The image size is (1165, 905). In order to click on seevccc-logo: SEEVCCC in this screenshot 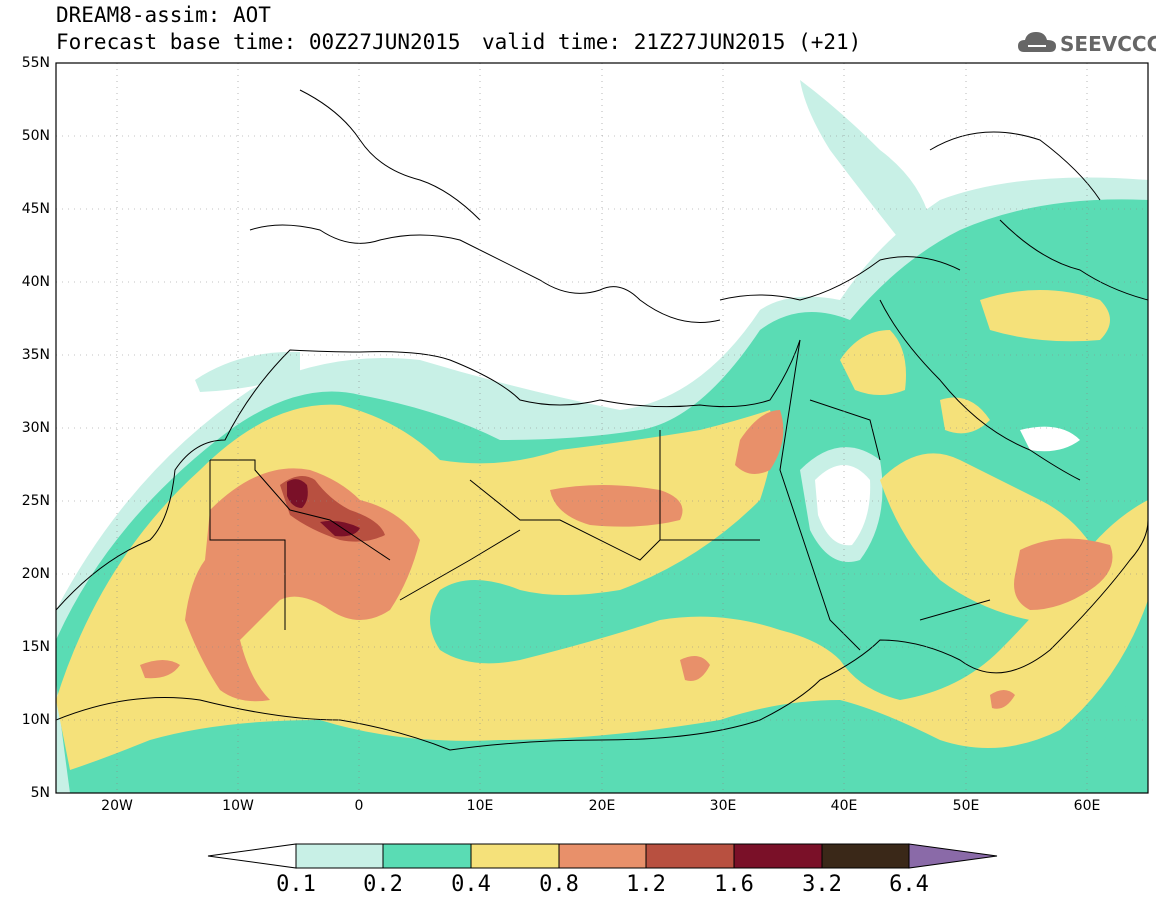, I will do `click(1087, 44)`.